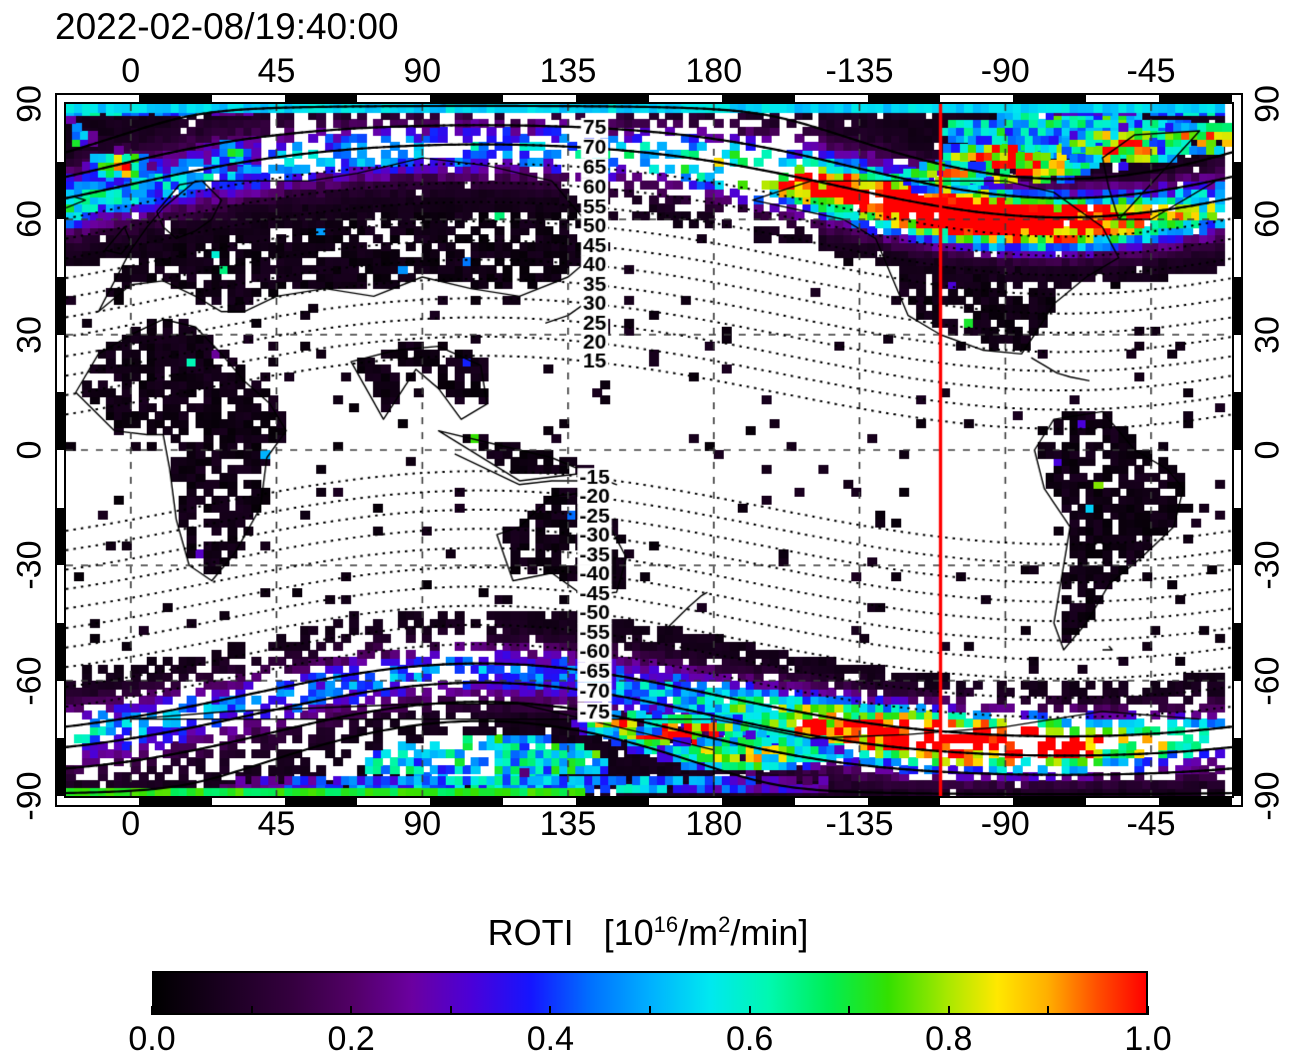 Image resolution: width=1296 pixels, height=1064 pixels. I want to click on colorbar-label-1.0: 1.0, so click(1148, 1039).